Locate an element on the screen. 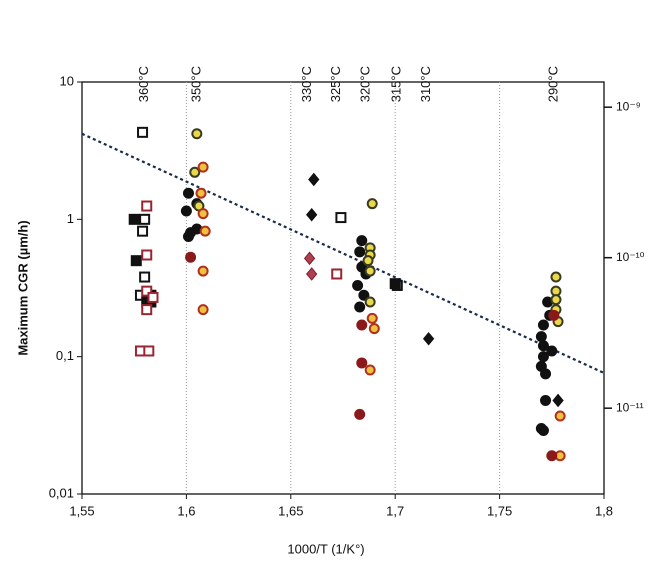  y-tick-label: 0,1 is located at coordinates (65, 355).